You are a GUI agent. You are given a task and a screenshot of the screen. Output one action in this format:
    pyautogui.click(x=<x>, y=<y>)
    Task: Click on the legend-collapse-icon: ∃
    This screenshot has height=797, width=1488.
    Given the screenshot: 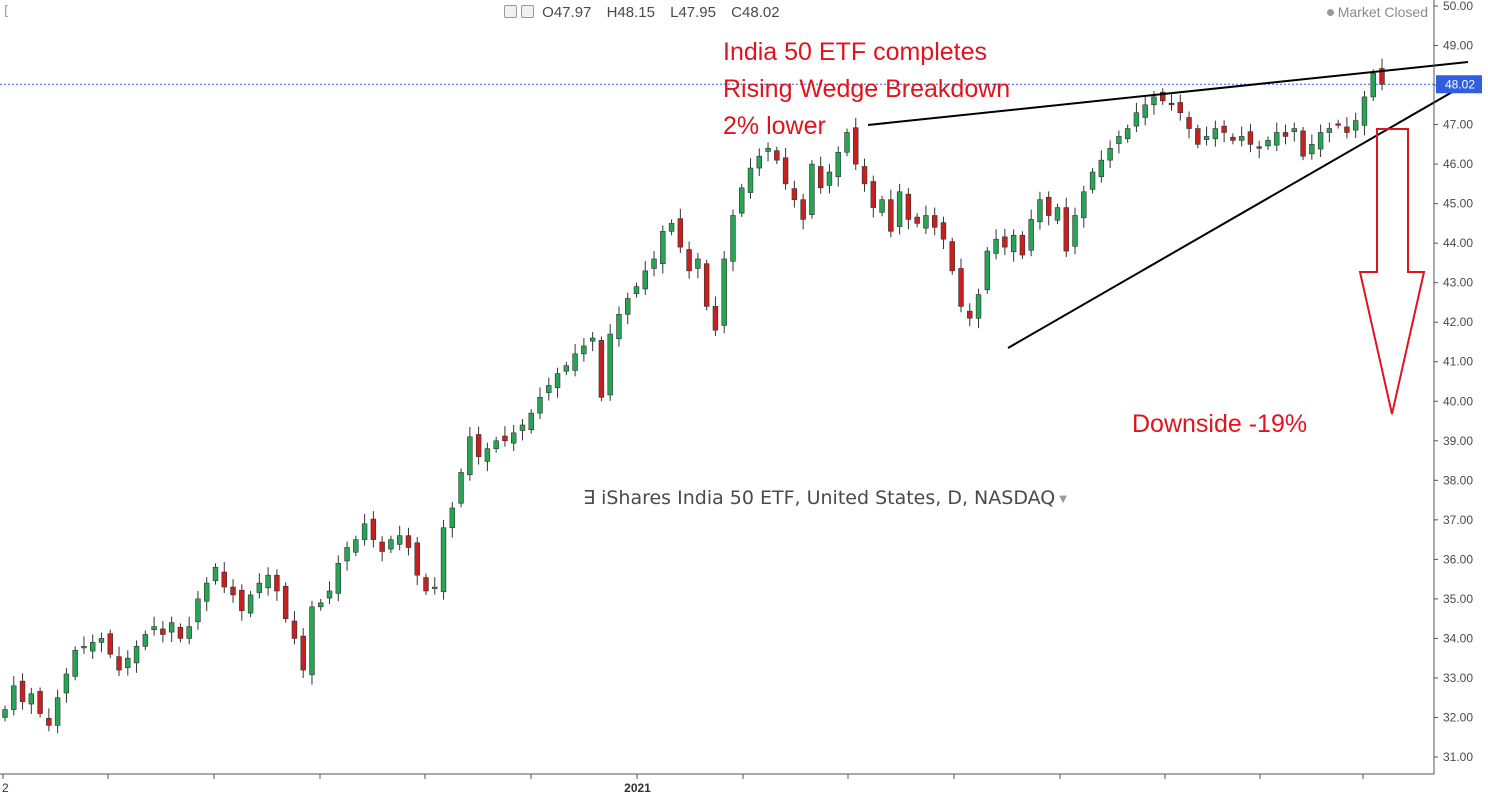 What is the action you would take?
    pyautogui.click(x=589, y=498)
    